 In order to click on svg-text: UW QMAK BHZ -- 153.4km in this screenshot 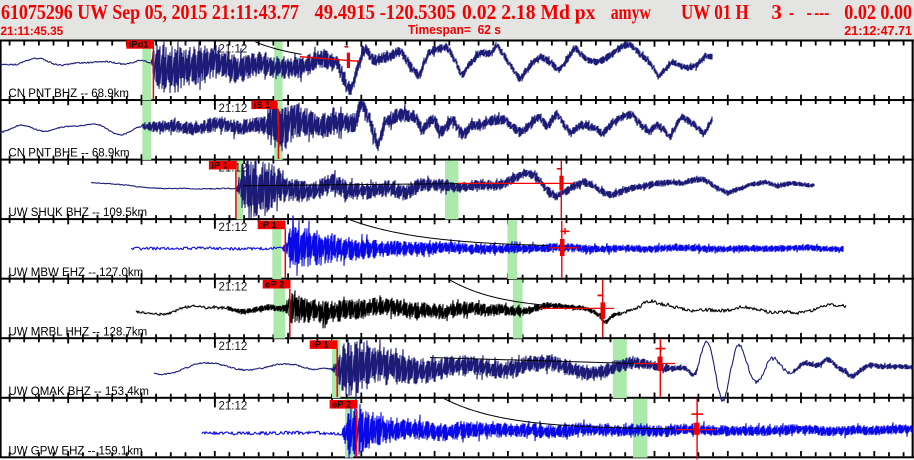, I will do `click(78, 392)`.